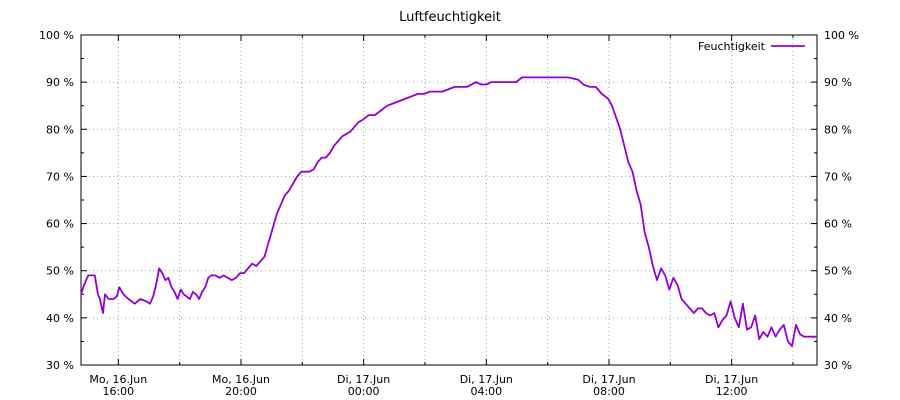  I want to click on x-tick-label-time: 12:00, so click(732, 391).